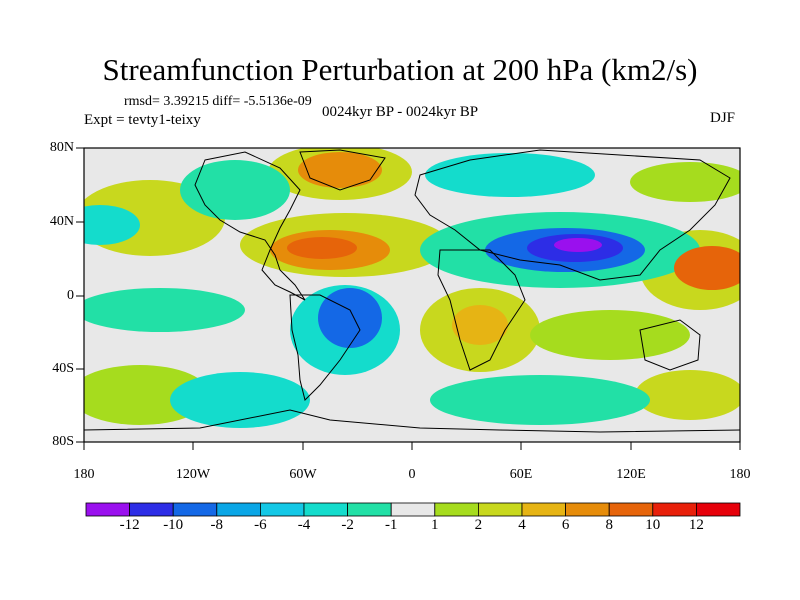  What do you see at coordinates (164, 310) in the screenshot?
I see `negative-region-east-pacific-tropics` at bounding box center [164, 310].